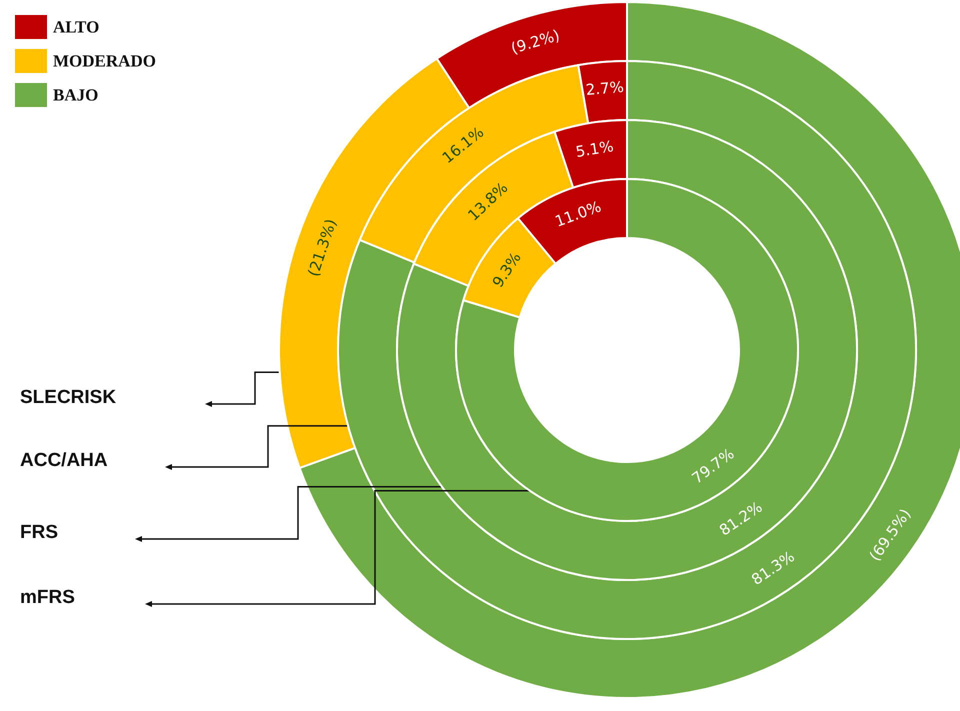 The height and width of the screenshot is (711, 960). What do you see at coordinates (104, 61) in the screenshot?
I see `legend-label: MODERADO` at bounding box center [104, 61].